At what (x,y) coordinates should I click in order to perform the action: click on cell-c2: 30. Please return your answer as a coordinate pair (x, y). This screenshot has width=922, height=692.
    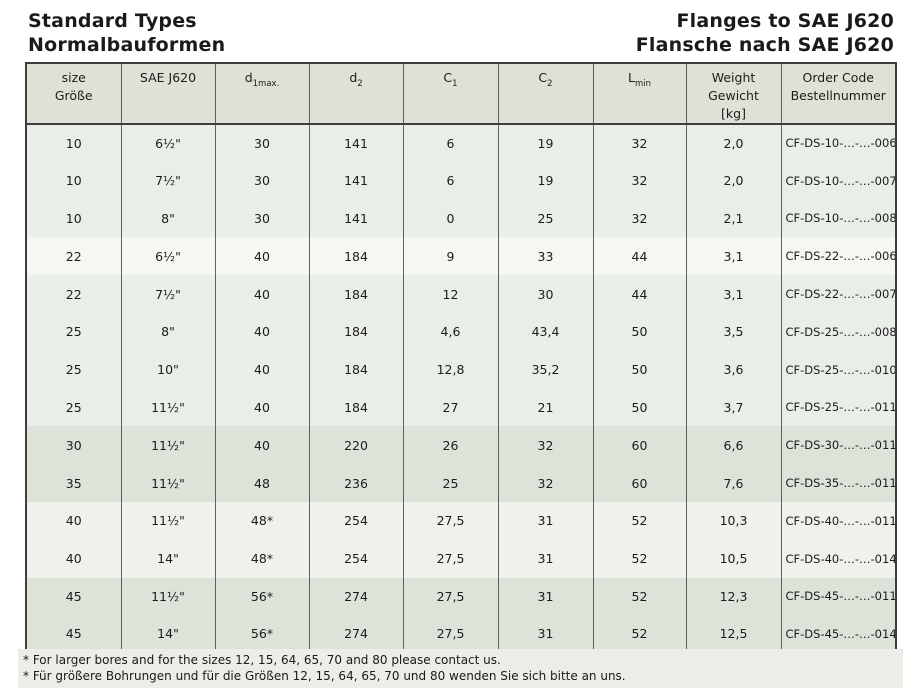
    Looking at the image, I should click on (545, 294).